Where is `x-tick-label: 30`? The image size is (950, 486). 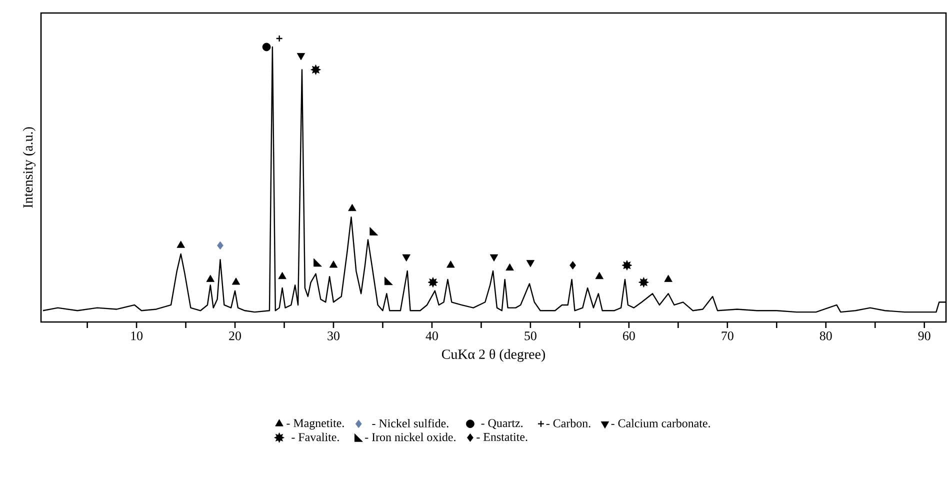
x-tick-label: 30 is located at coordinates (334, 335).